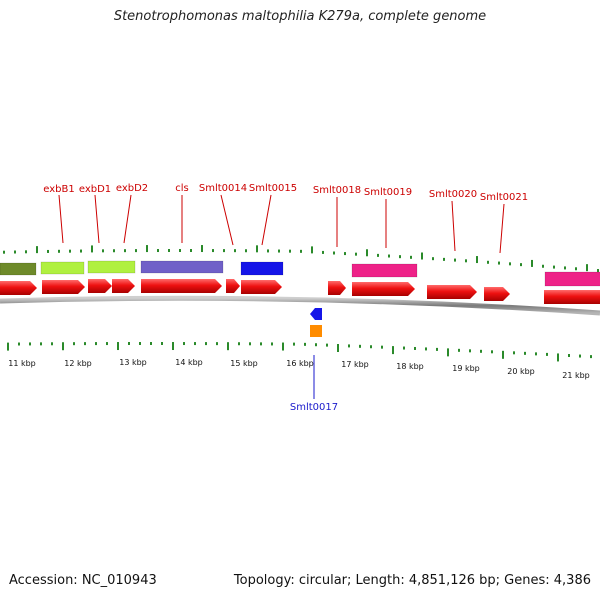 The height and width of the screenshot is (600, 600). What do you see at coordinates (300, 273) in the screenshot?
I see `feature-blocks` at bounding box center [300, 273].